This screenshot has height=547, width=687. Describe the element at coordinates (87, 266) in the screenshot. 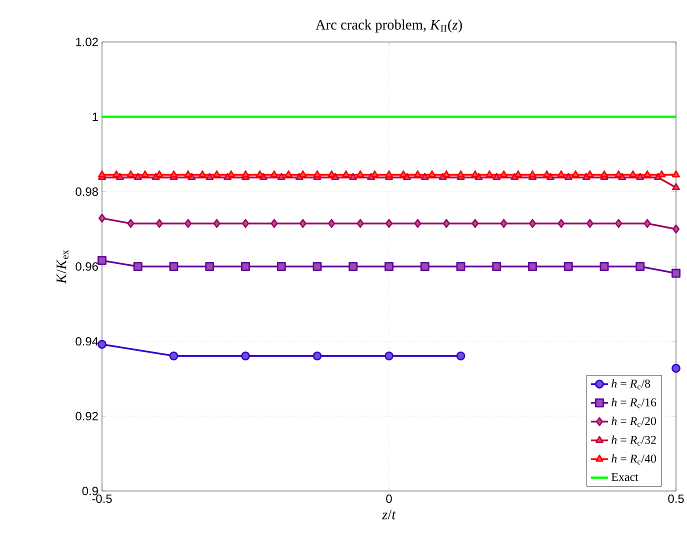

I see `y-tick-label: 0.96` at that location.